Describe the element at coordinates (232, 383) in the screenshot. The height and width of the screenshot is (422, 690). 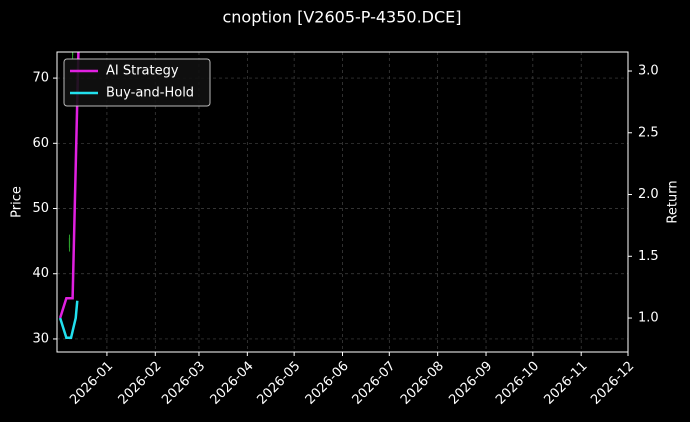
I see `x-tick-label: 2026-04` at that location.